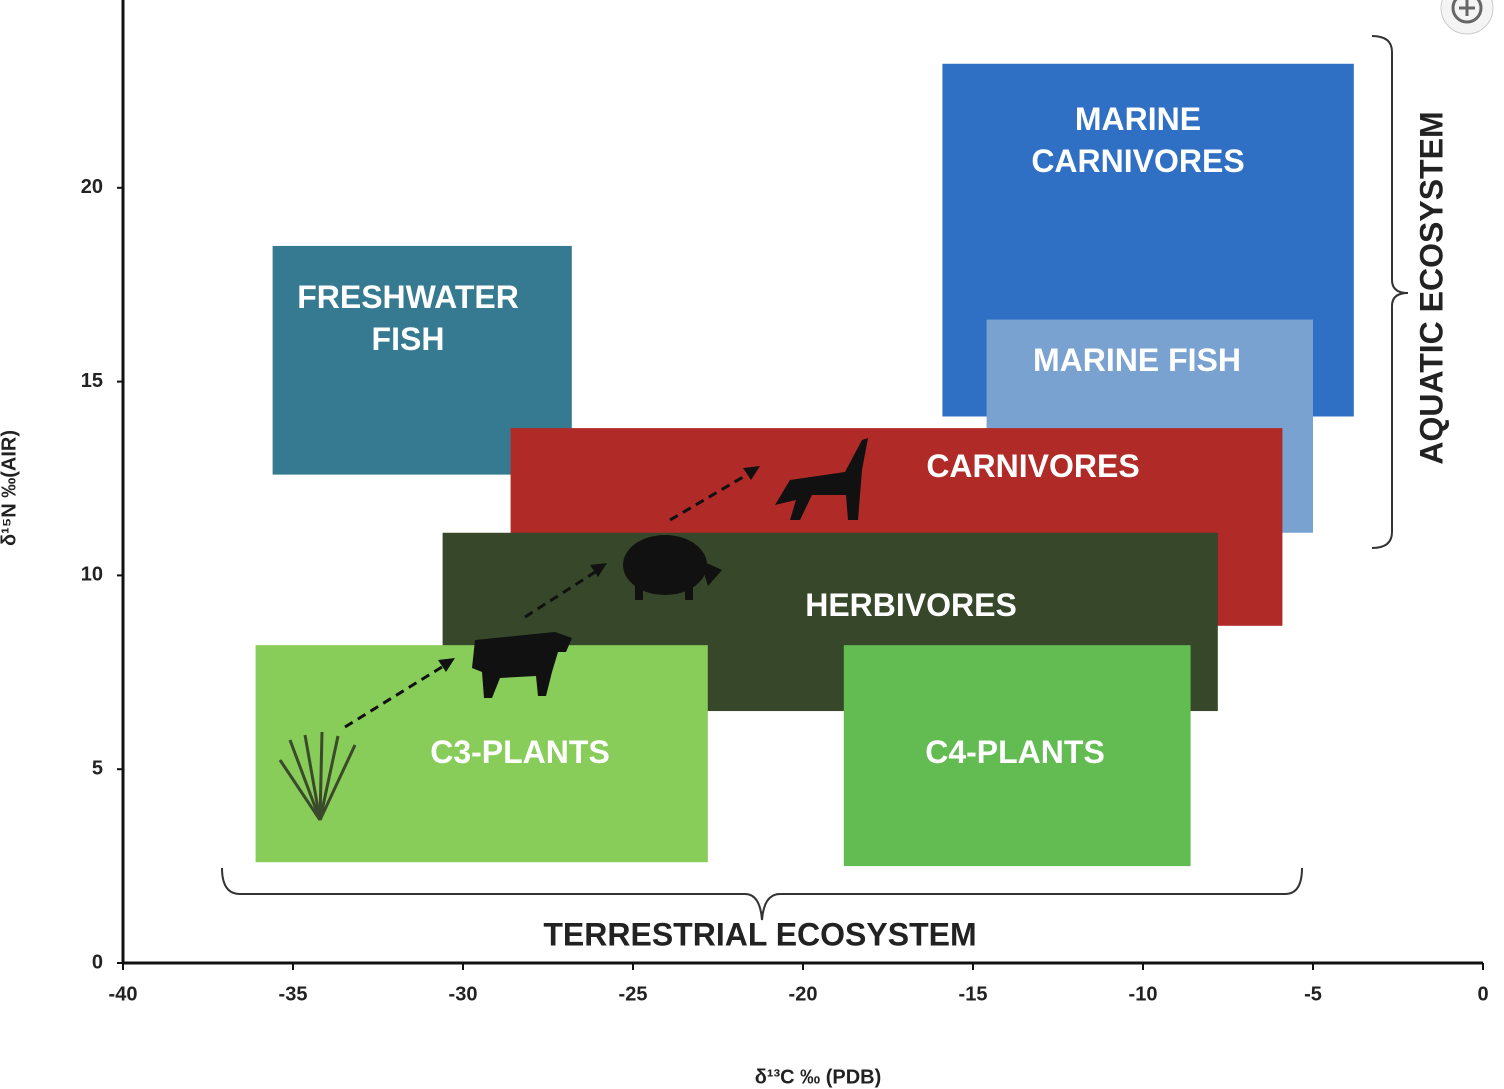 The height and width of the screenshot is (1089, 1504). Describe the element at coordinates (1143, 994) in the screenshot. I see `x-tick-label: -10` at that location.